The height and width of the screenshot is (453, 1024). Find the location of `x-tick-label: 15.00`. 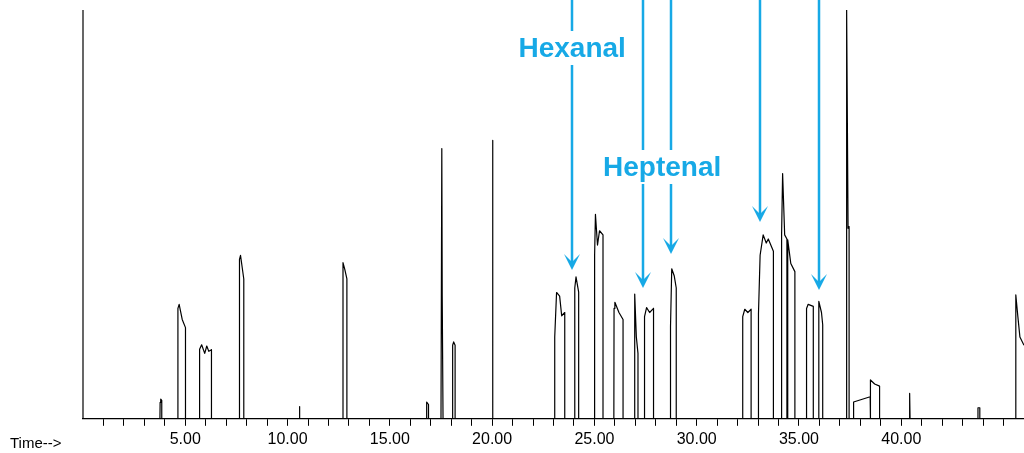

x-tick-label: 15.00 is located at coordinates (389, 438).